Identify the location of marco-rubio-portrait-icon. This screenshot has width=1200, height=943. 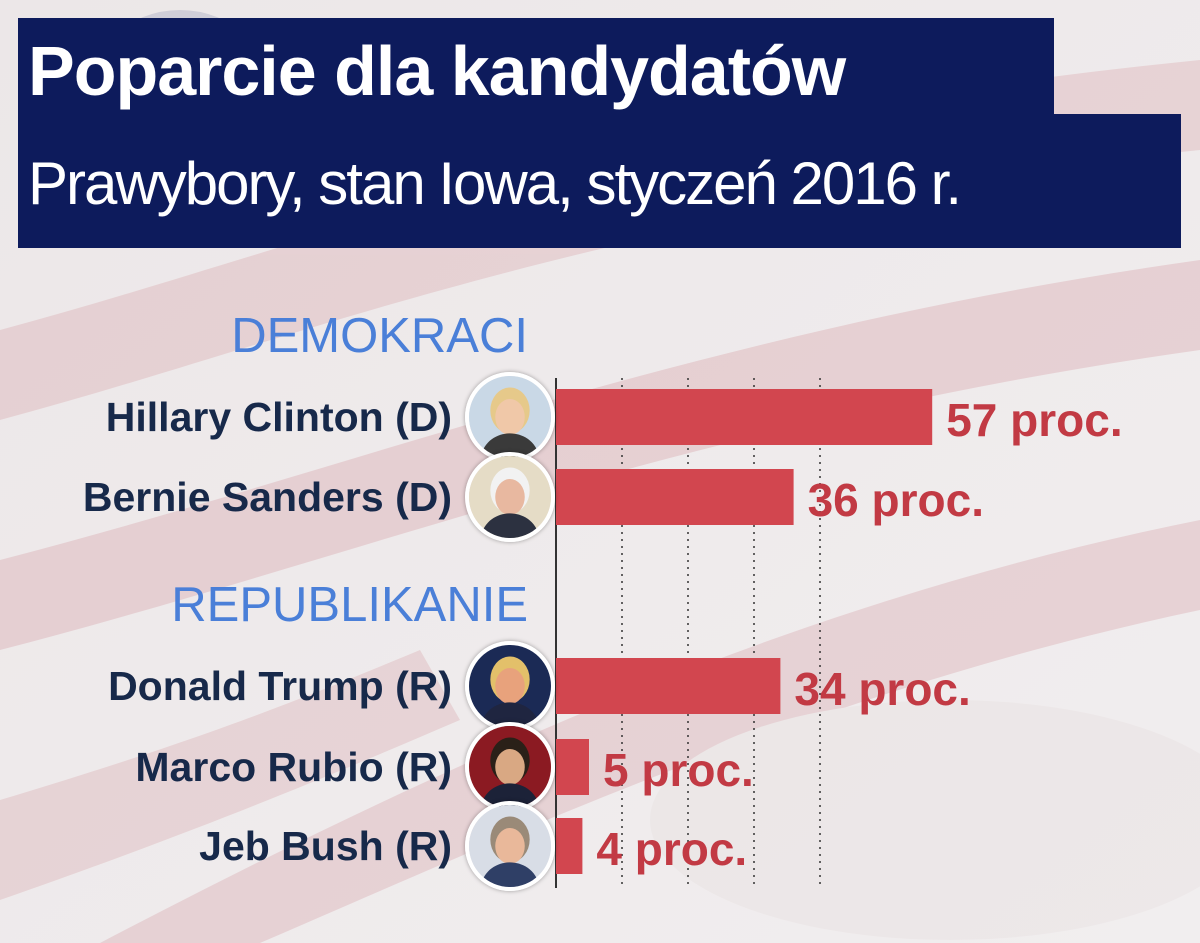
(510, 767).